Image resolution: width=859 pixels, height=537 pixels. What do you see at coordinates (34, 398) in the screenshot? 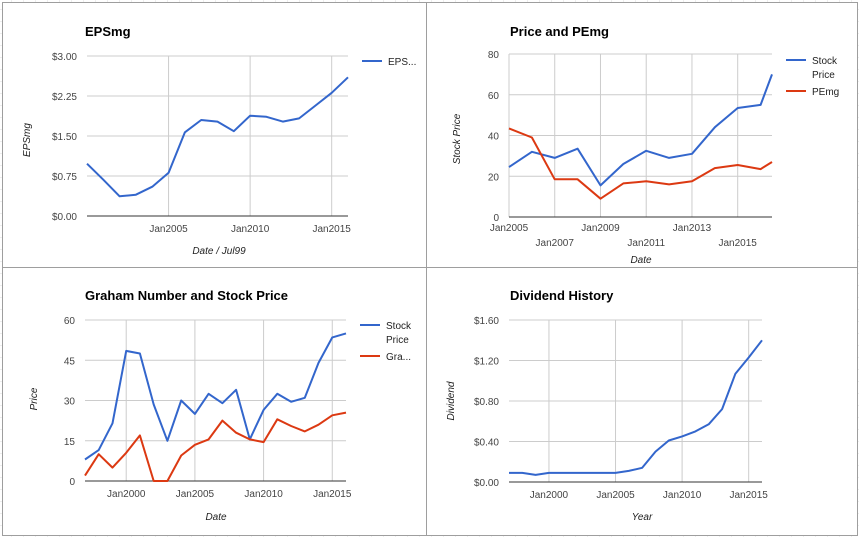
I see `y-axis-label: Price` at bounding box center [34, 398].